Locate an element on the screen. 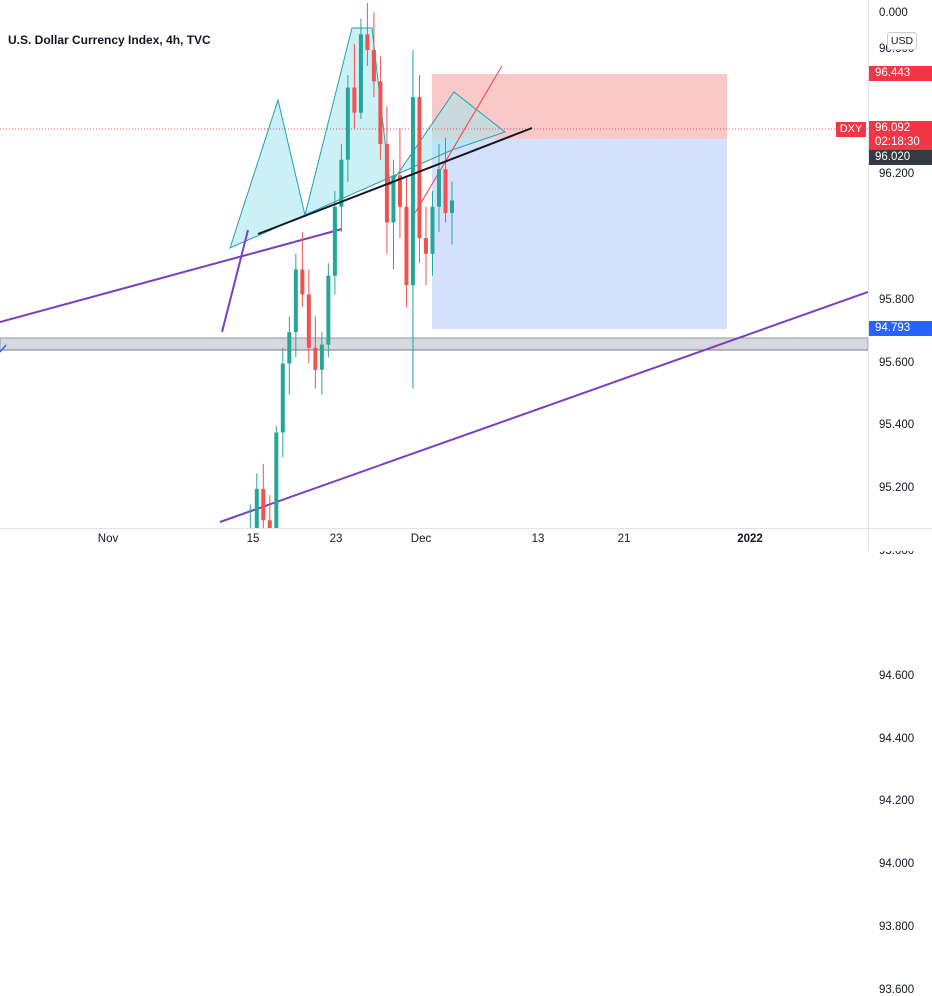 Image resolution: width=932 pixels, height=996 pixels. zone-marker is located at coordinates (3, 348).